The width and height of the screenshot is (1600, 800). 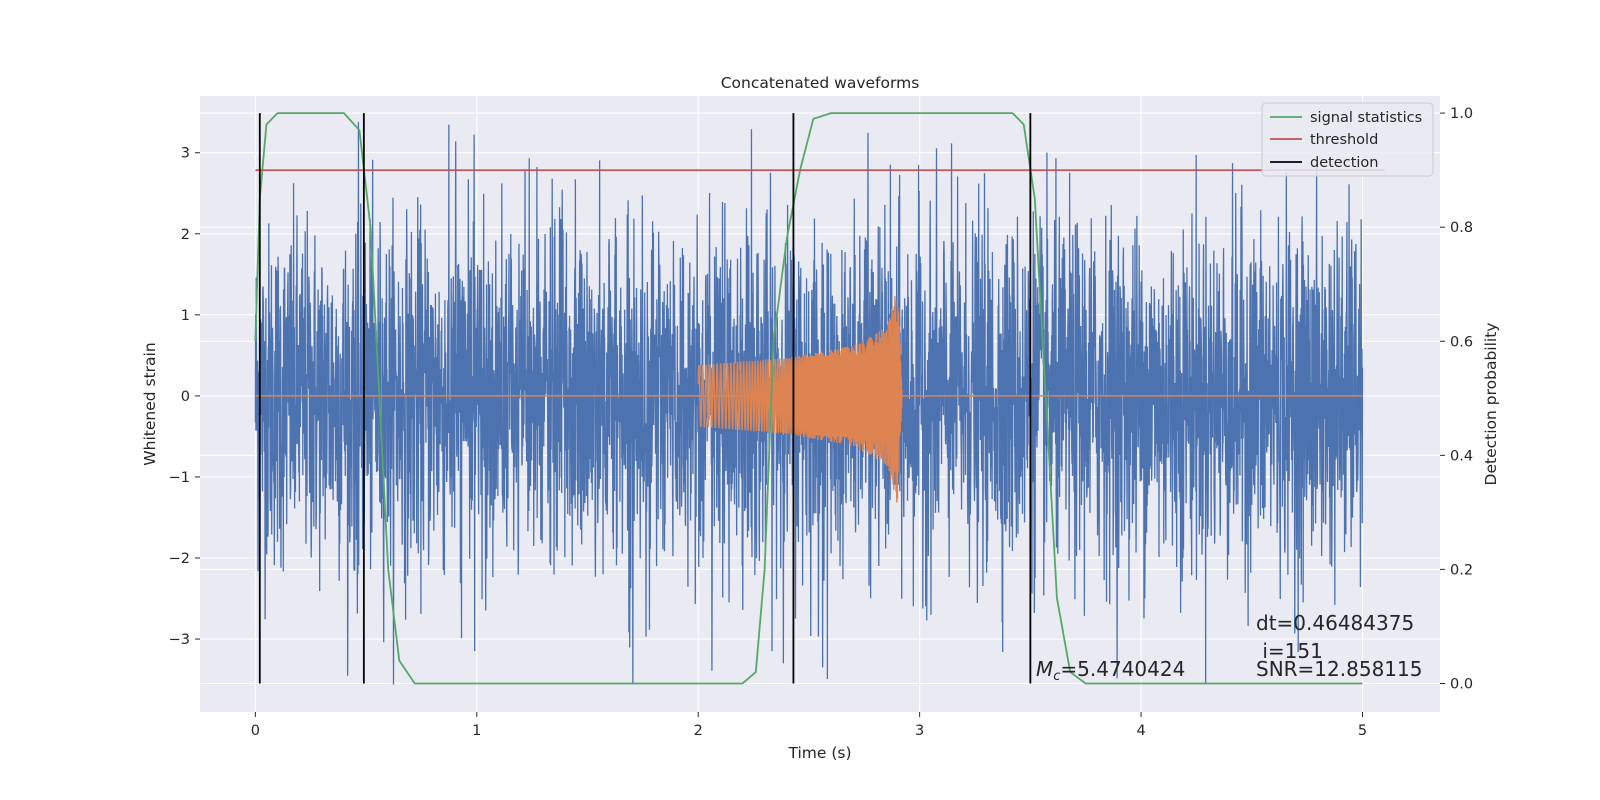 I want to click on y-tick-label: 3, so click(x=185, y=154).